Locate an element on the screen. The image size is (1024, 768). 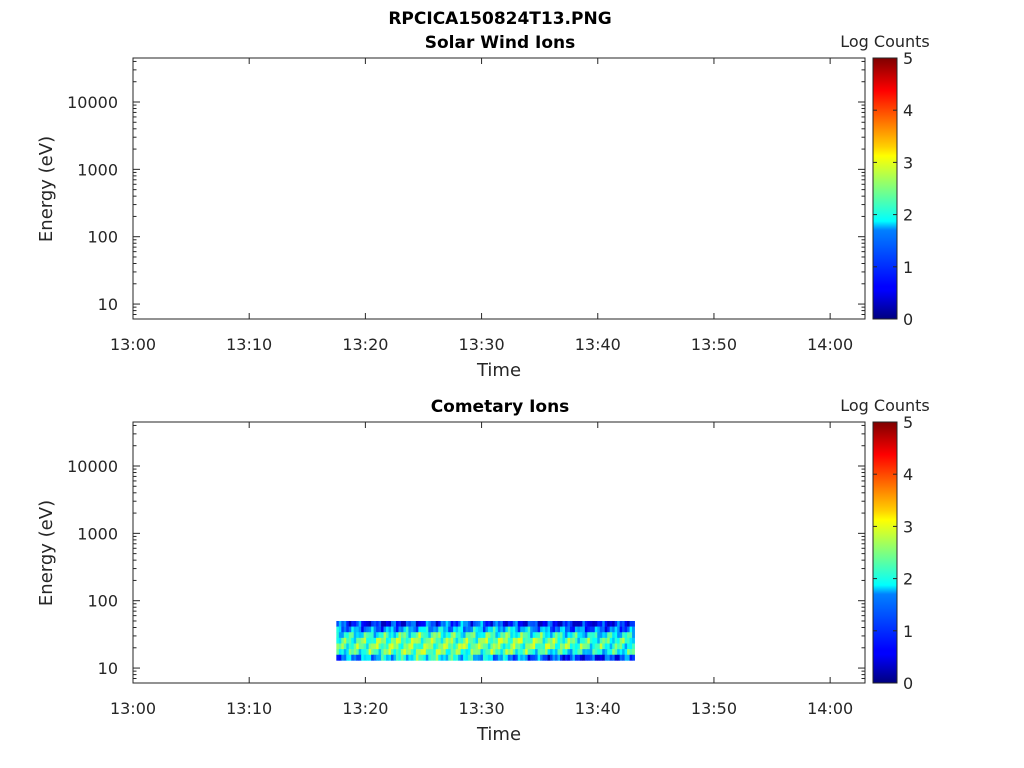
colorbar-tick-label: 1 is located at coordinates (908, 267).